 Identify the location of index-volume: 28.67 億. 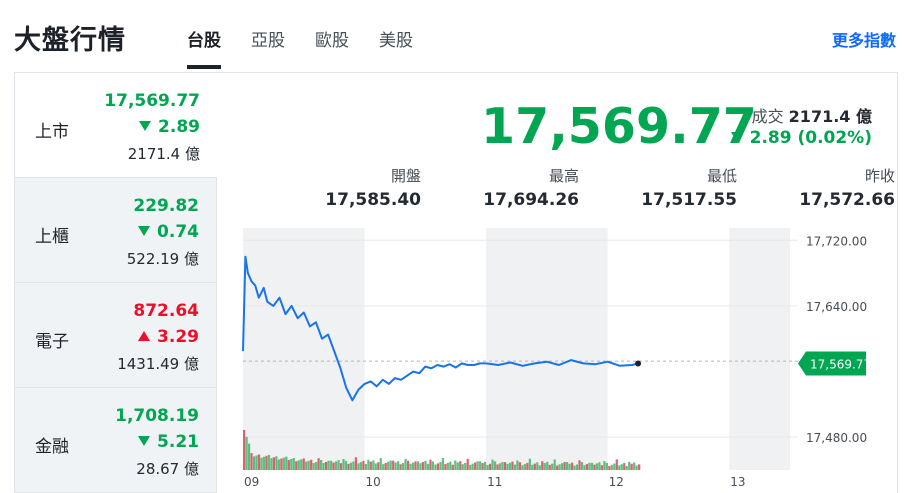
(167, 469).